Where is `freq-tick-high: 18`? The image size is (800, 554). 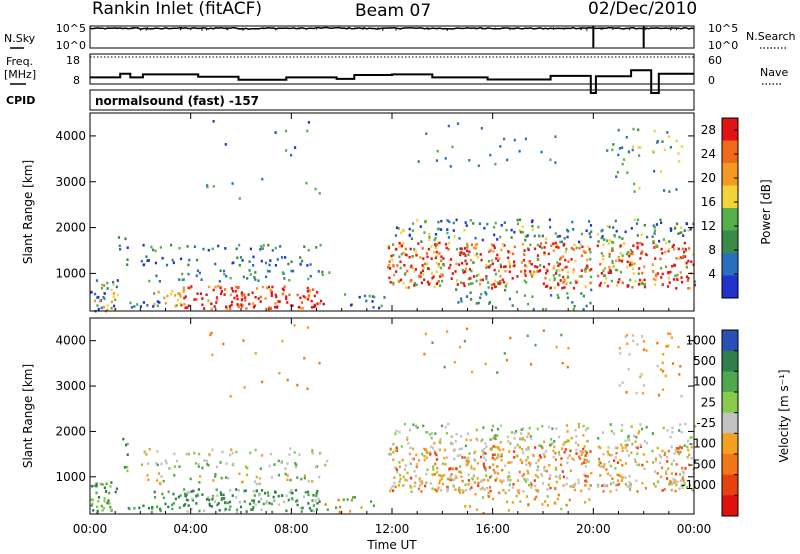
freq-tick-high: 18 is located at coordinates (73, 60).